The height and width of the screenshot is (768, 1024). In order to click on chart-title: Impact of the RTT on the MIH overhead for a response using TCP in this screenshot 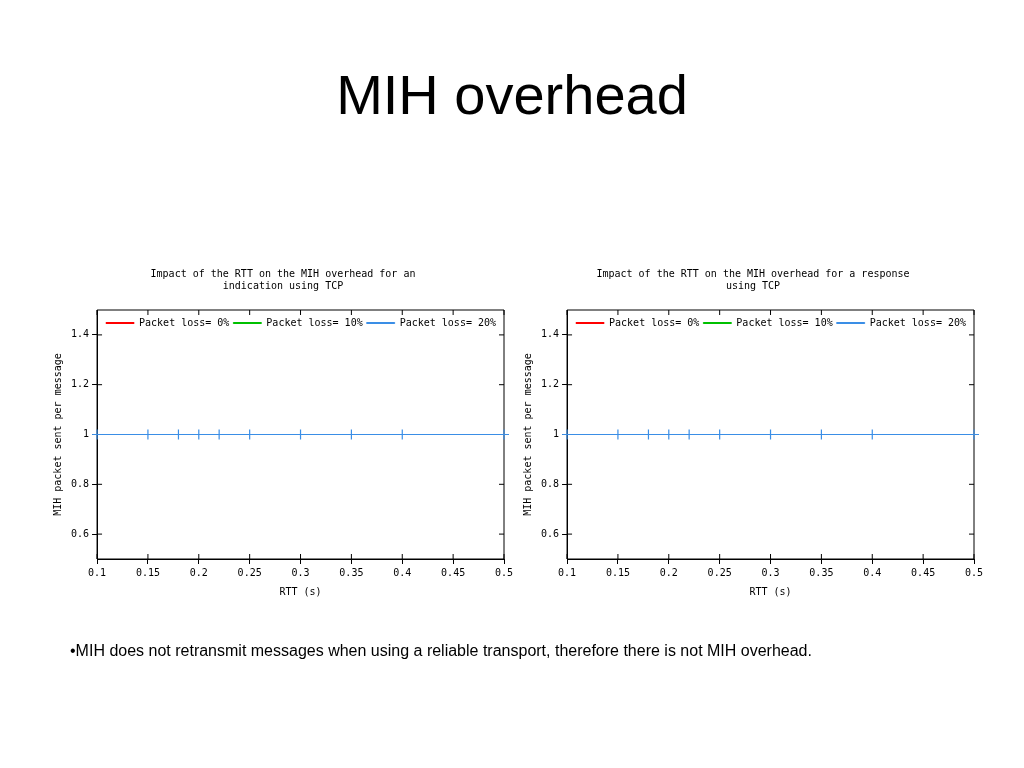, I will do `click(753, 279)`.